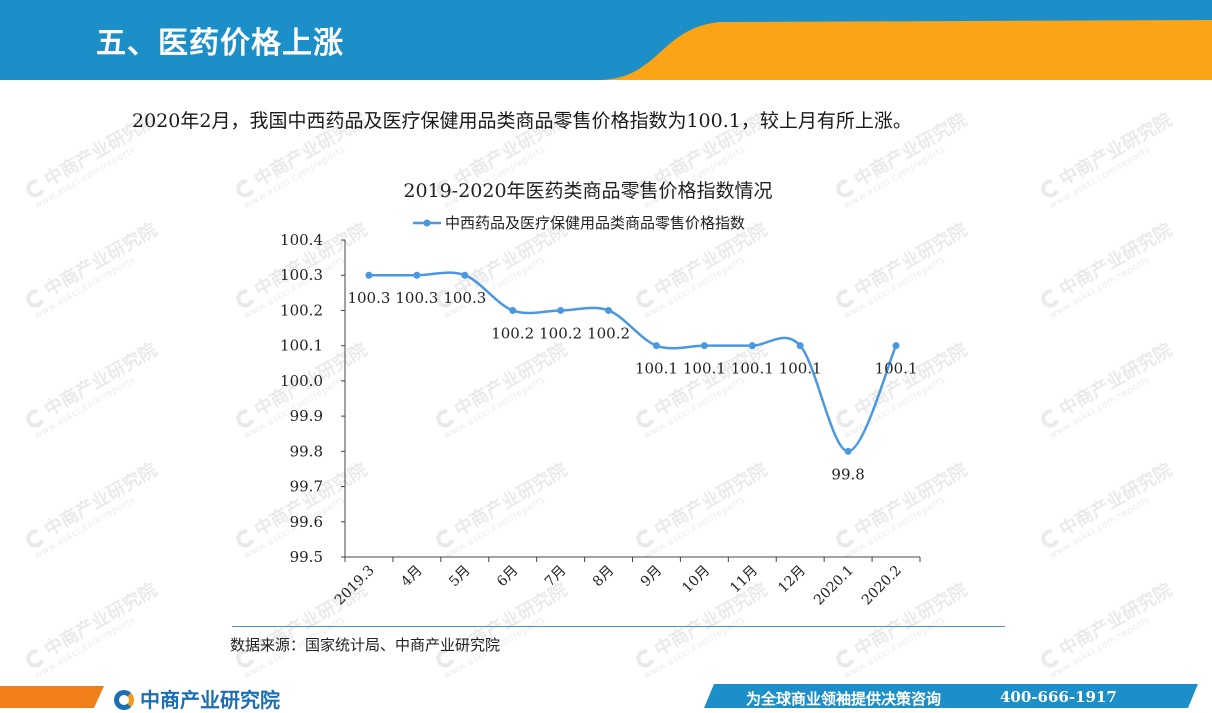 This screenshot has width=1212, height=713. What do you see at coordinates (355, 586) in the screenshot?
I see `x-tick-label: 2019.3` at bounding box center [355, 586].